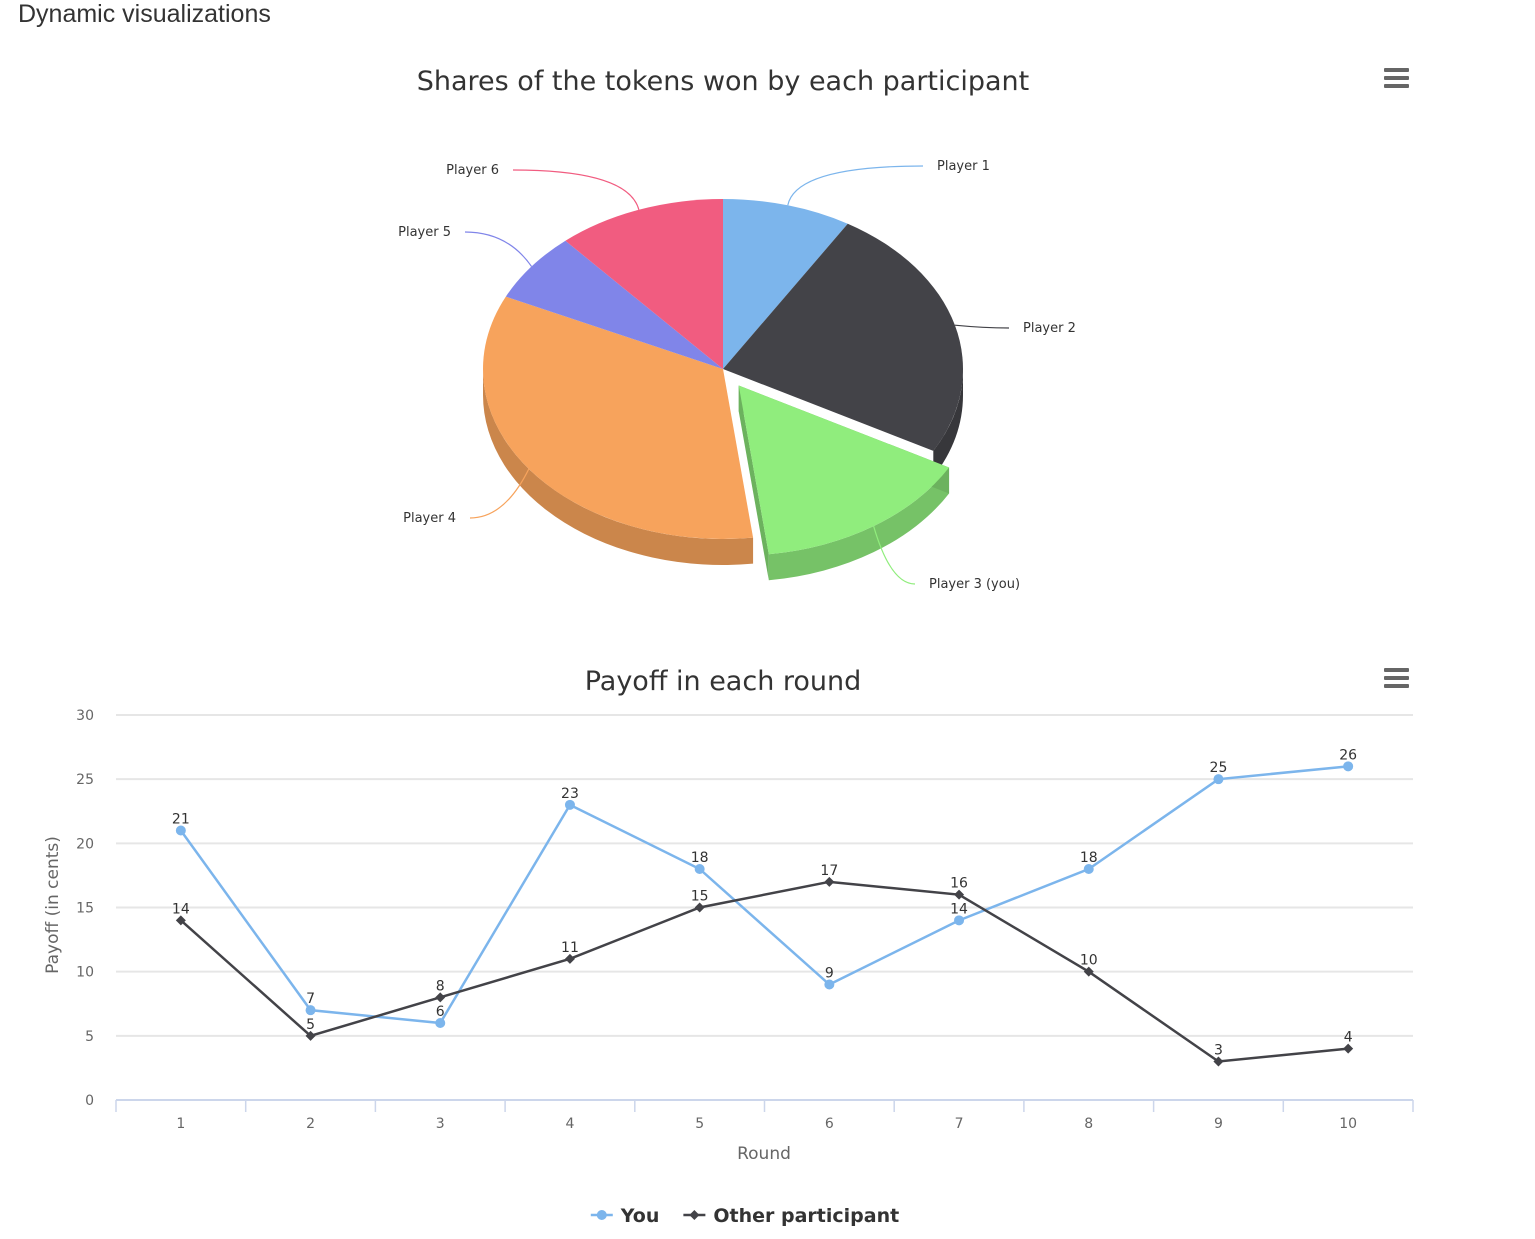  I want to click on data-label-other-participant: 3, so click(1218, 1051).